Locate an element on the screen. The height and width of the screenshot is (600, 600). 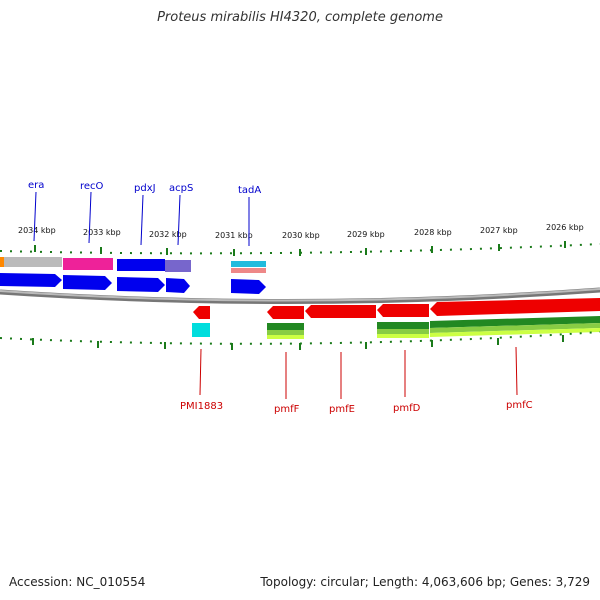
gene-label-era: era is located at coordinates (36, 185).